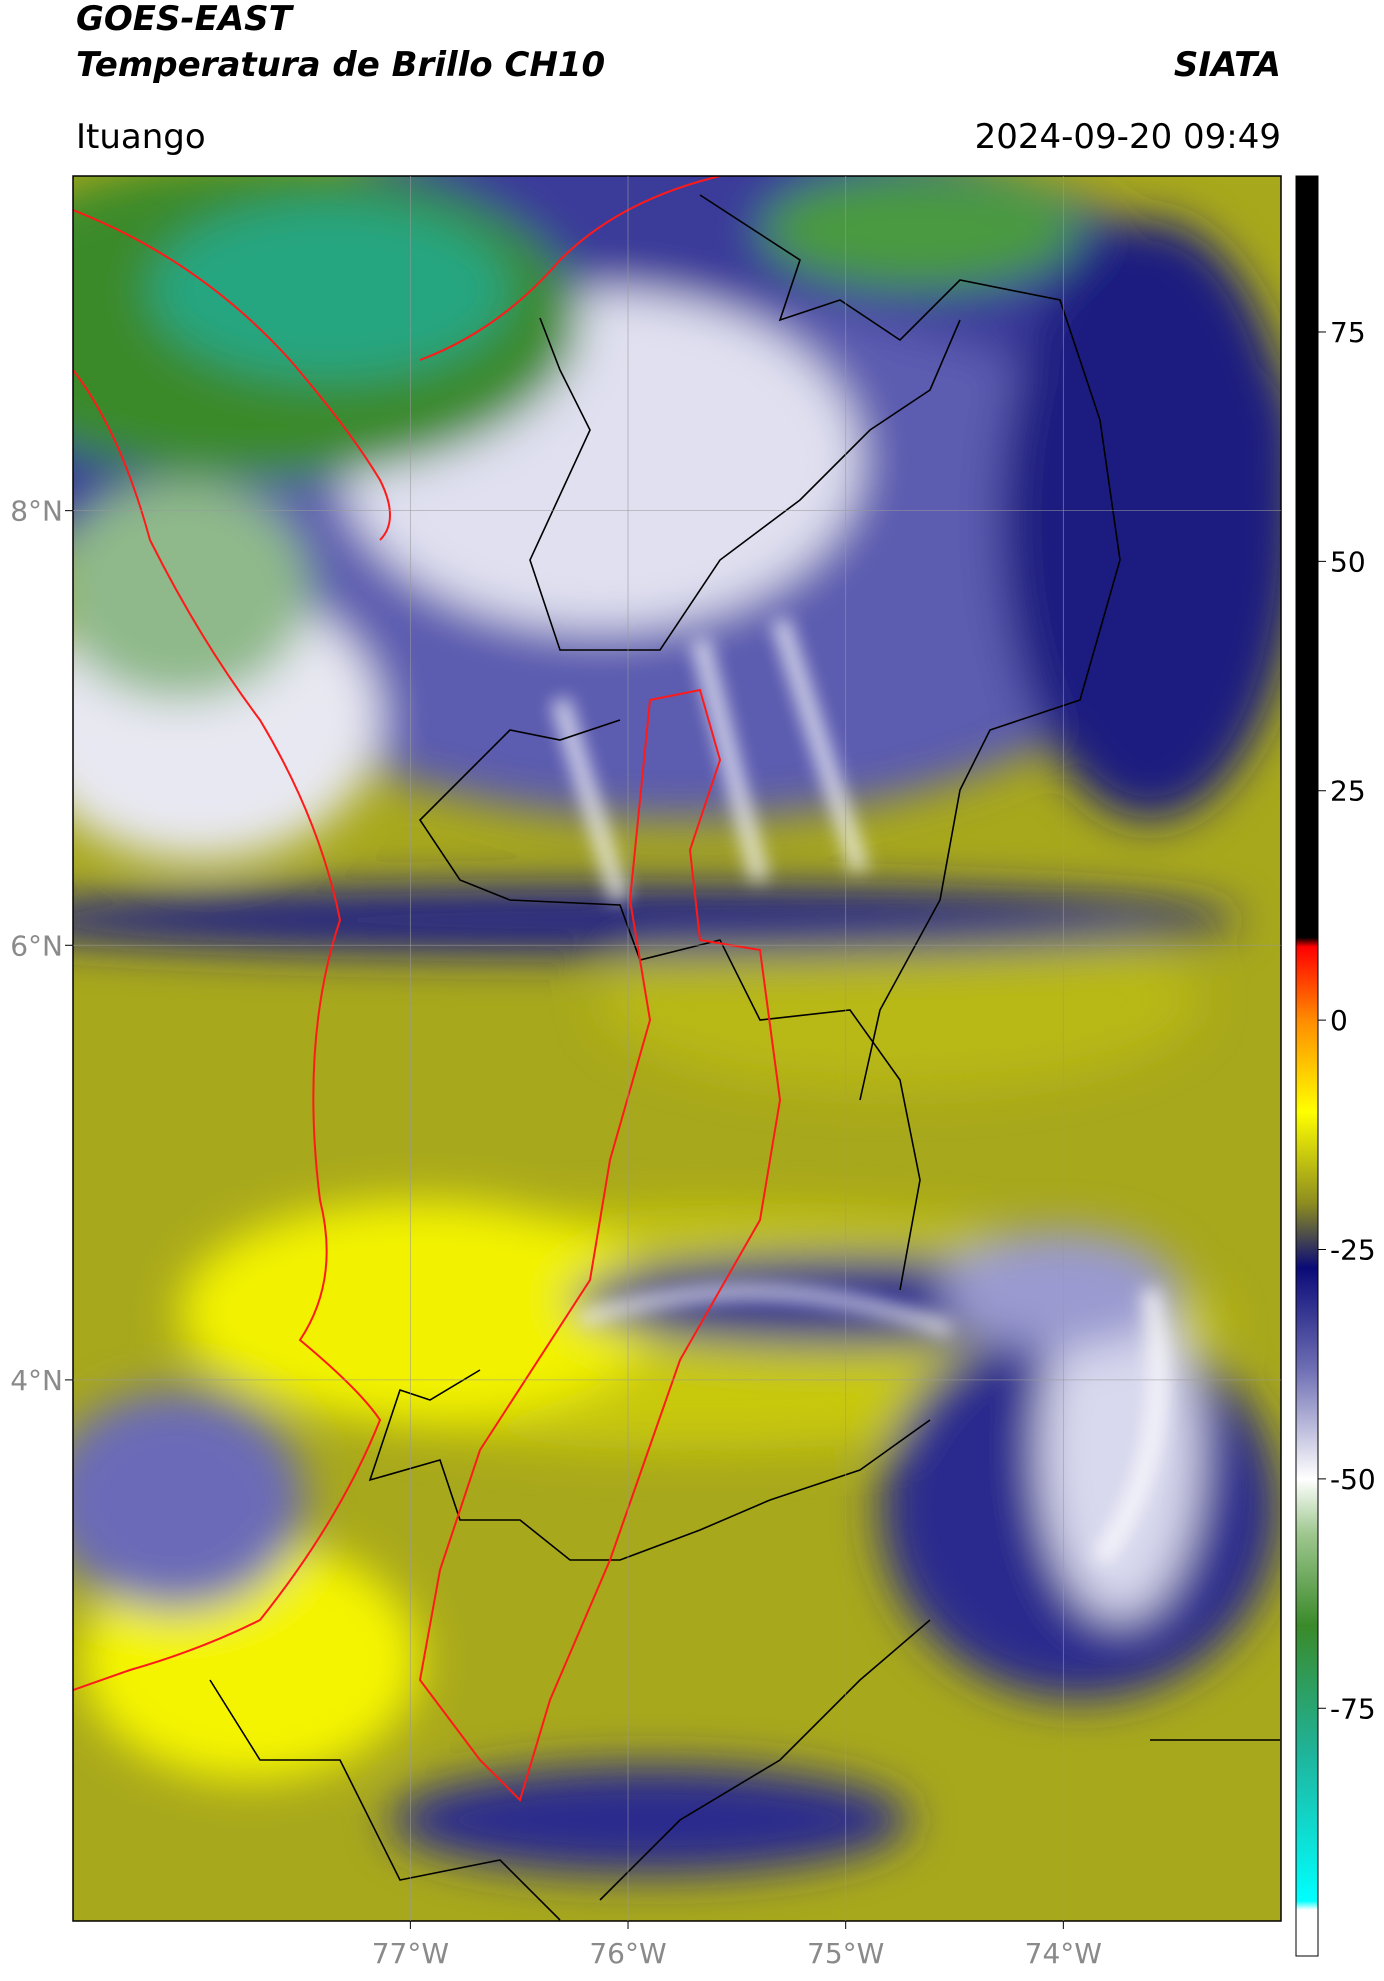 This screenshot has width=1384, height=1981. Describe the element at coordinates (1353, 1708) in the screenshot. I see `colorbar-tick-label: -75` at that location.